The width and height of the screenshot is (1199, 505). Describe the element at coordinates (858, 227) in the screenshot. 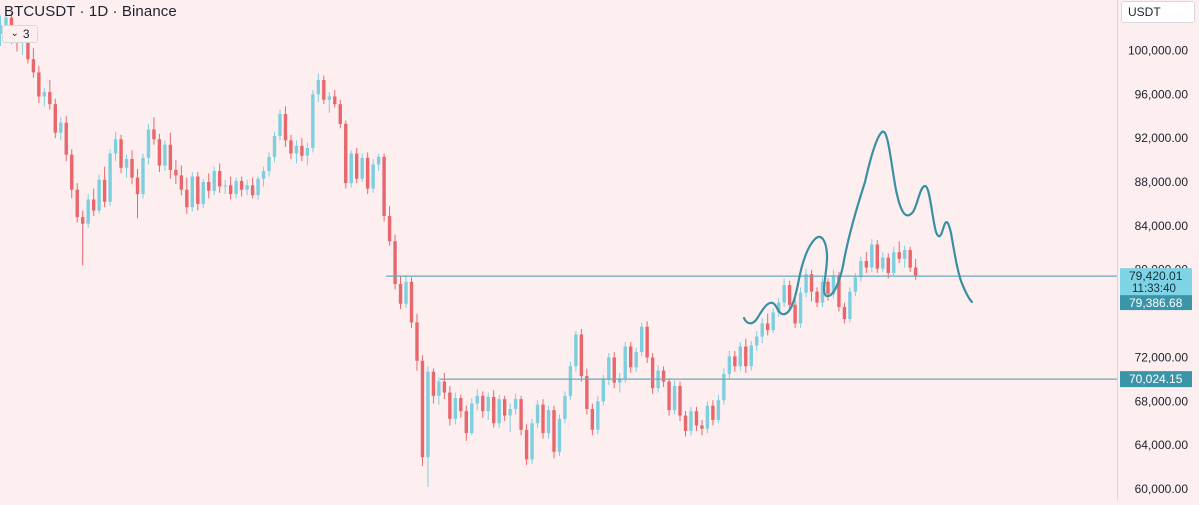

I see `forecast-drawing-path` at that location.